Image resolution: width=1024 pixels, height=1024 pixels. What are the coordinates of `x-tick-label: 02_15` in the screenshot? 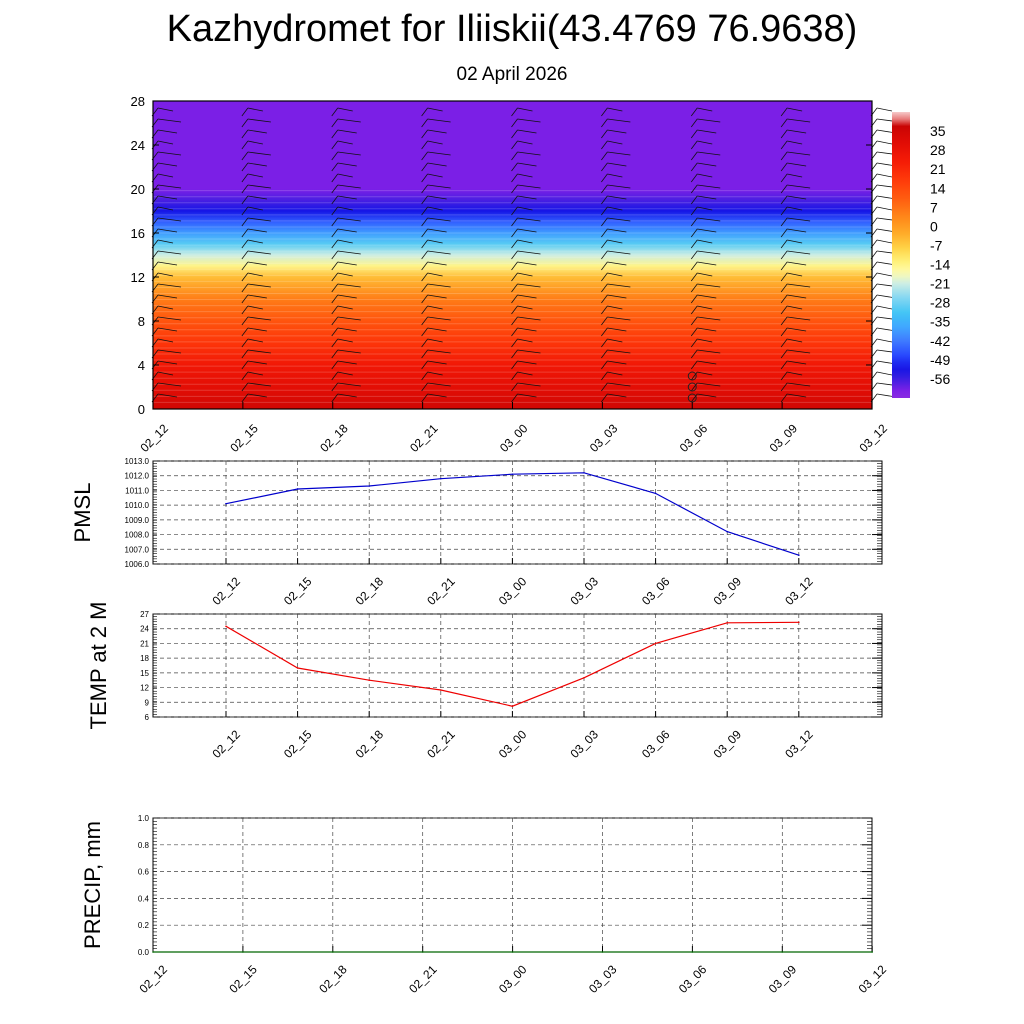 It's located at (244, 438).